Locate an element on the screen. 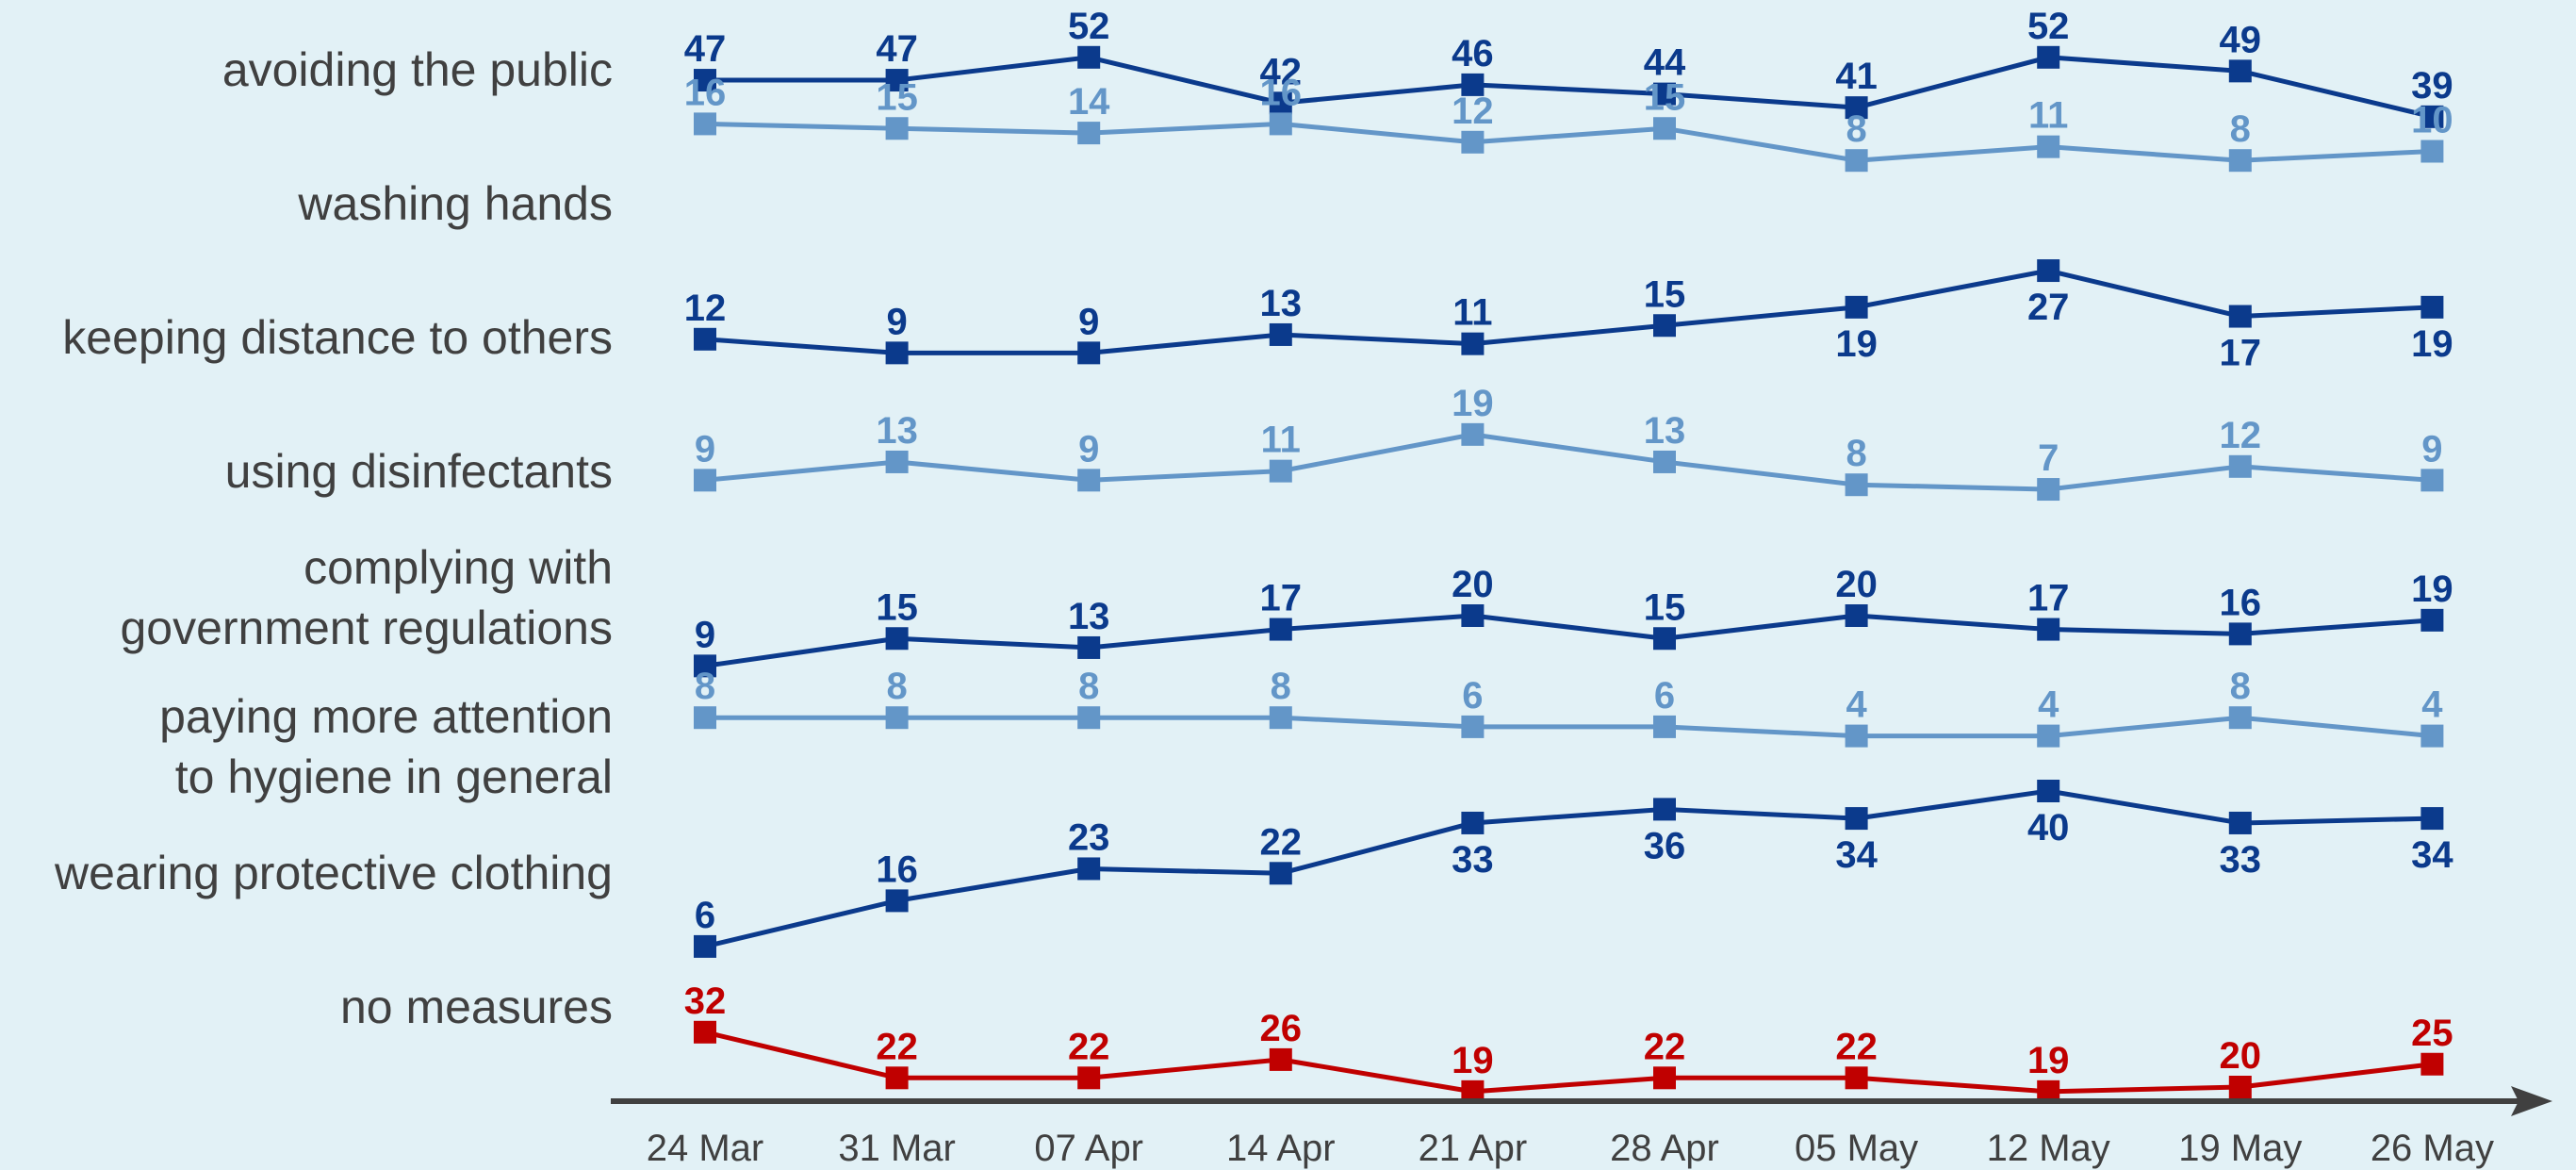  data-label: 41 is located at coordinates (1856, 76).